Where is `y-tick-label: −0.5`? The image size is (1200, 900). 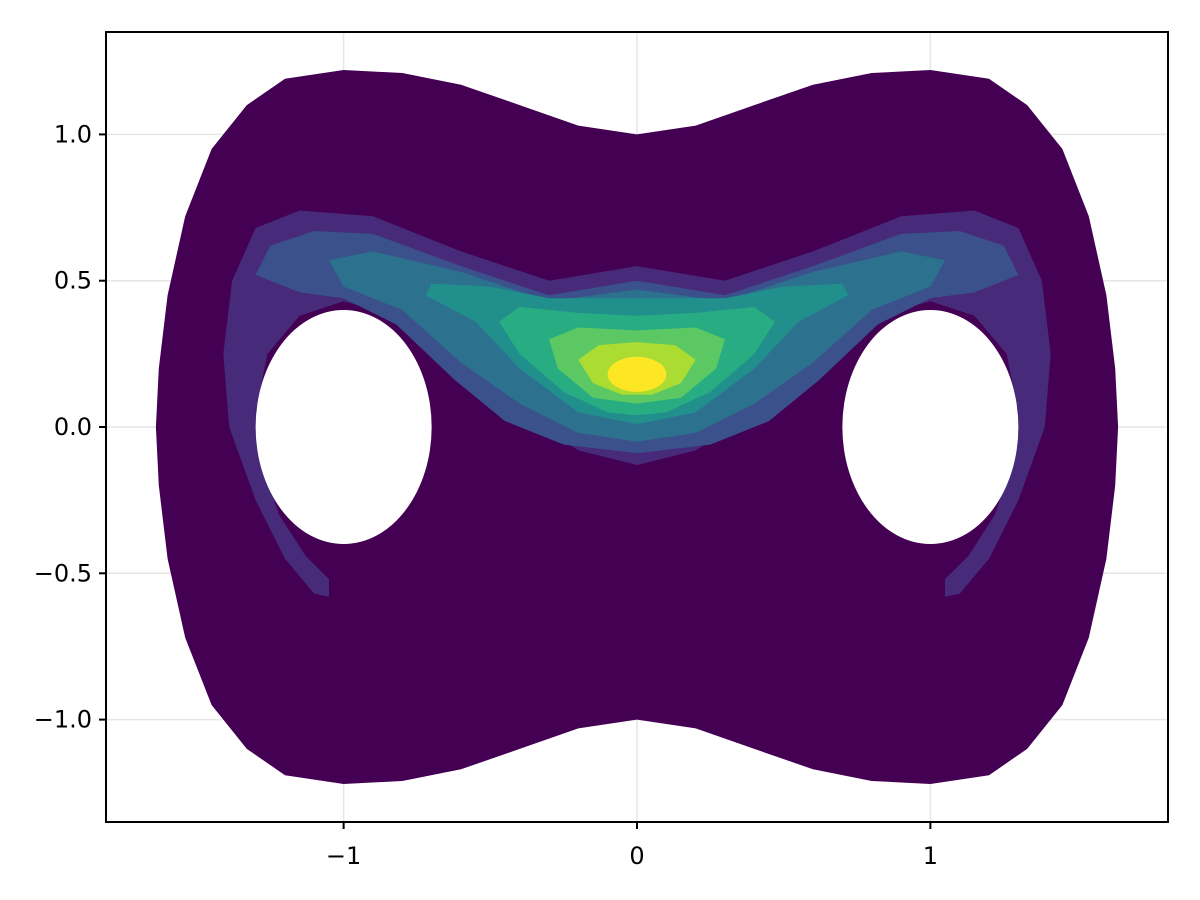 y-tick-label: −0.5 is located at coordinates (63, 573).